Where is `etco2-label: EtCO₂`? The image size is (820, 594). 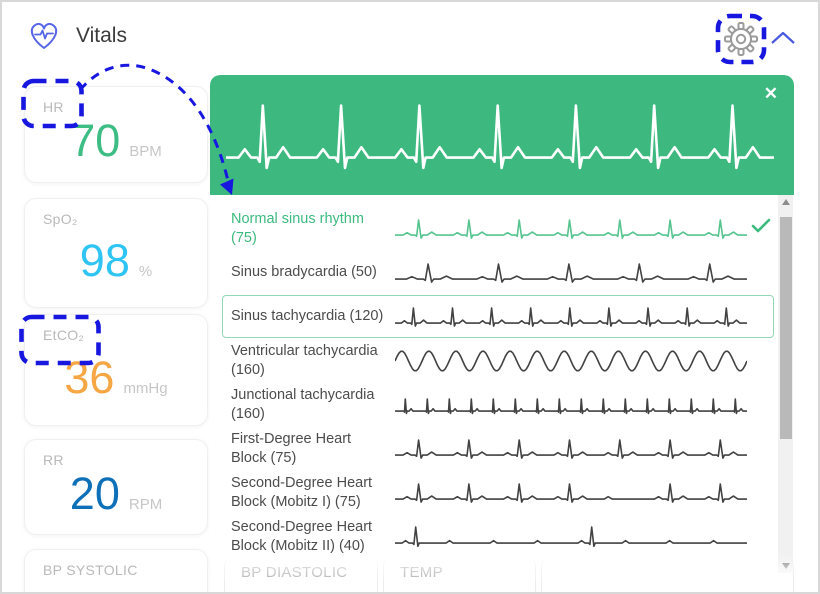
etco2-label: EtCO₂ is located at coordinates (64, 335).